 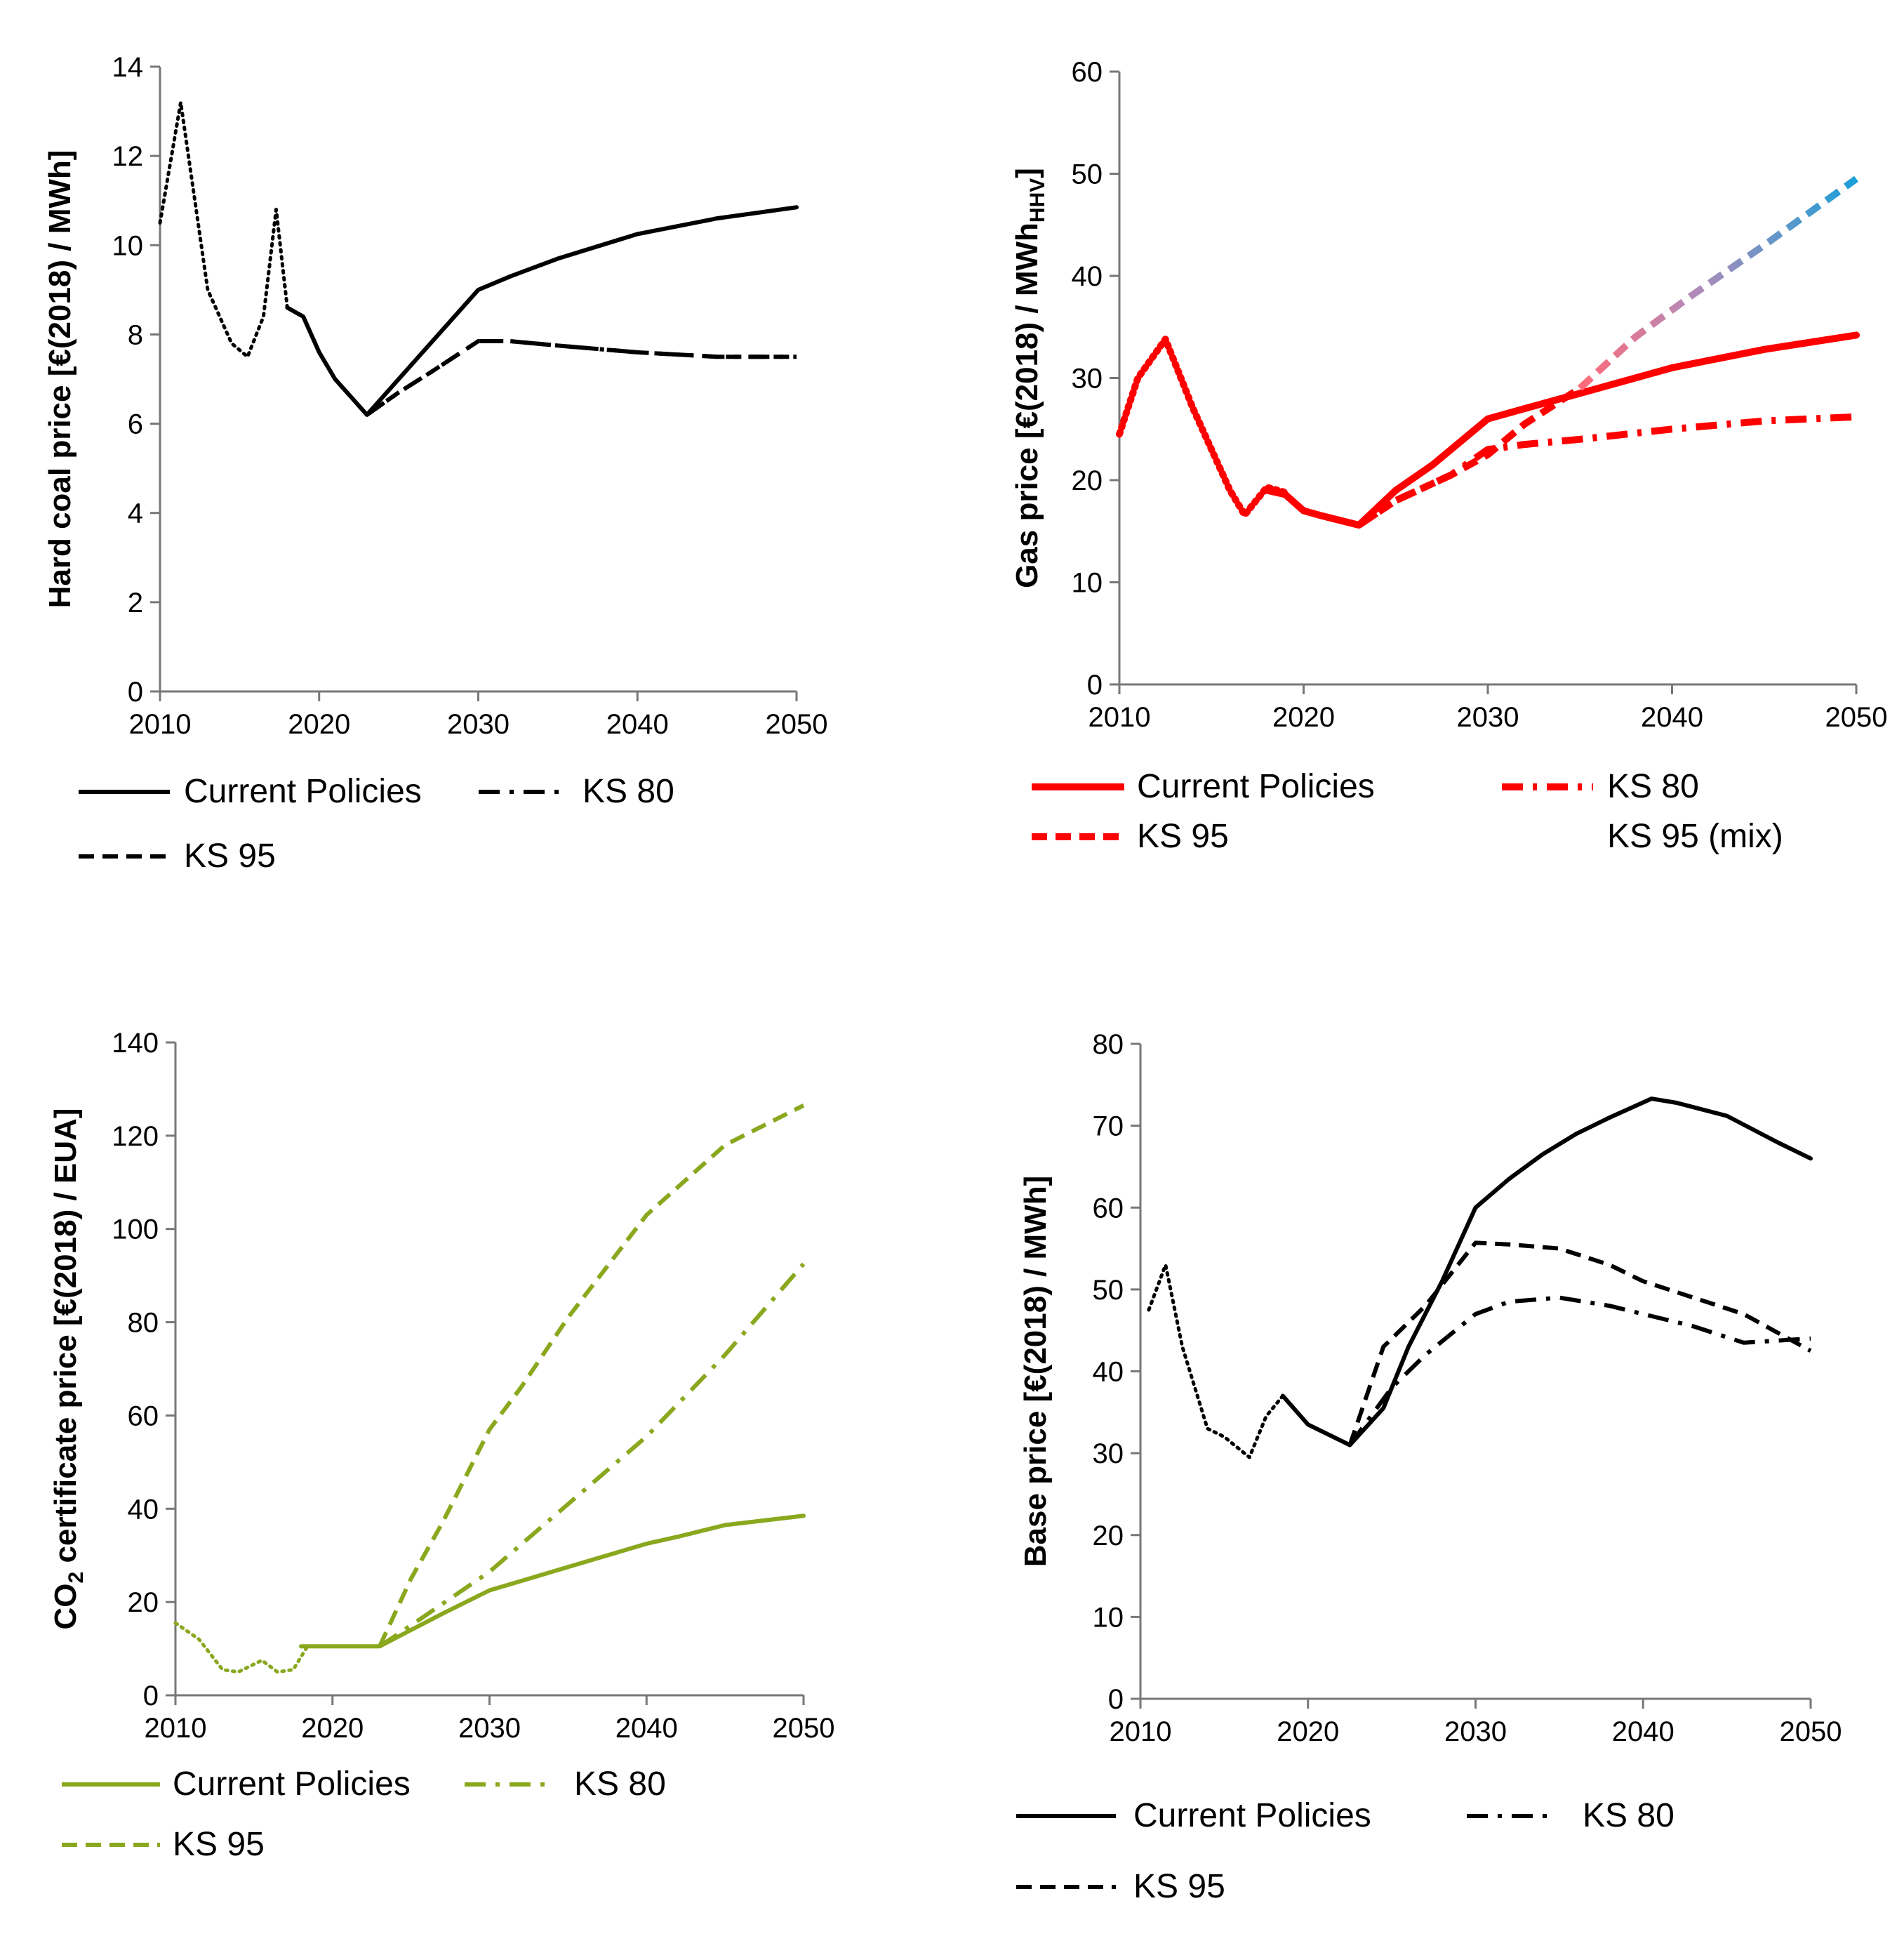 I want to click on co2-series-historical, so click(x=242, y=1648).